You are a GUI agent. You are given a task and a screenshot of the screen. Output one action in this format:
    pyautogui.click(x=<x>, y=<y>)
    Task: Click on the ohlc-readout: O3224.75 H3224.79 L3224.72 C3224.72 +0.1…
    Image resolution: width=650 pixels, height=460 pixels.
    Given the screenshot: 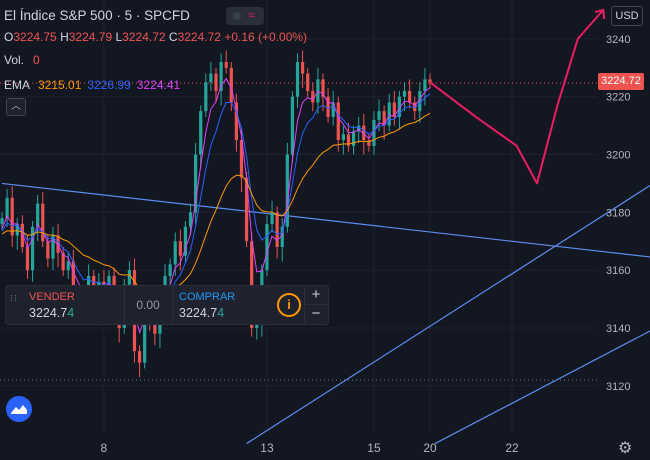 What is the action you would take?
    pyautogui.click(x=155, y=37)
    